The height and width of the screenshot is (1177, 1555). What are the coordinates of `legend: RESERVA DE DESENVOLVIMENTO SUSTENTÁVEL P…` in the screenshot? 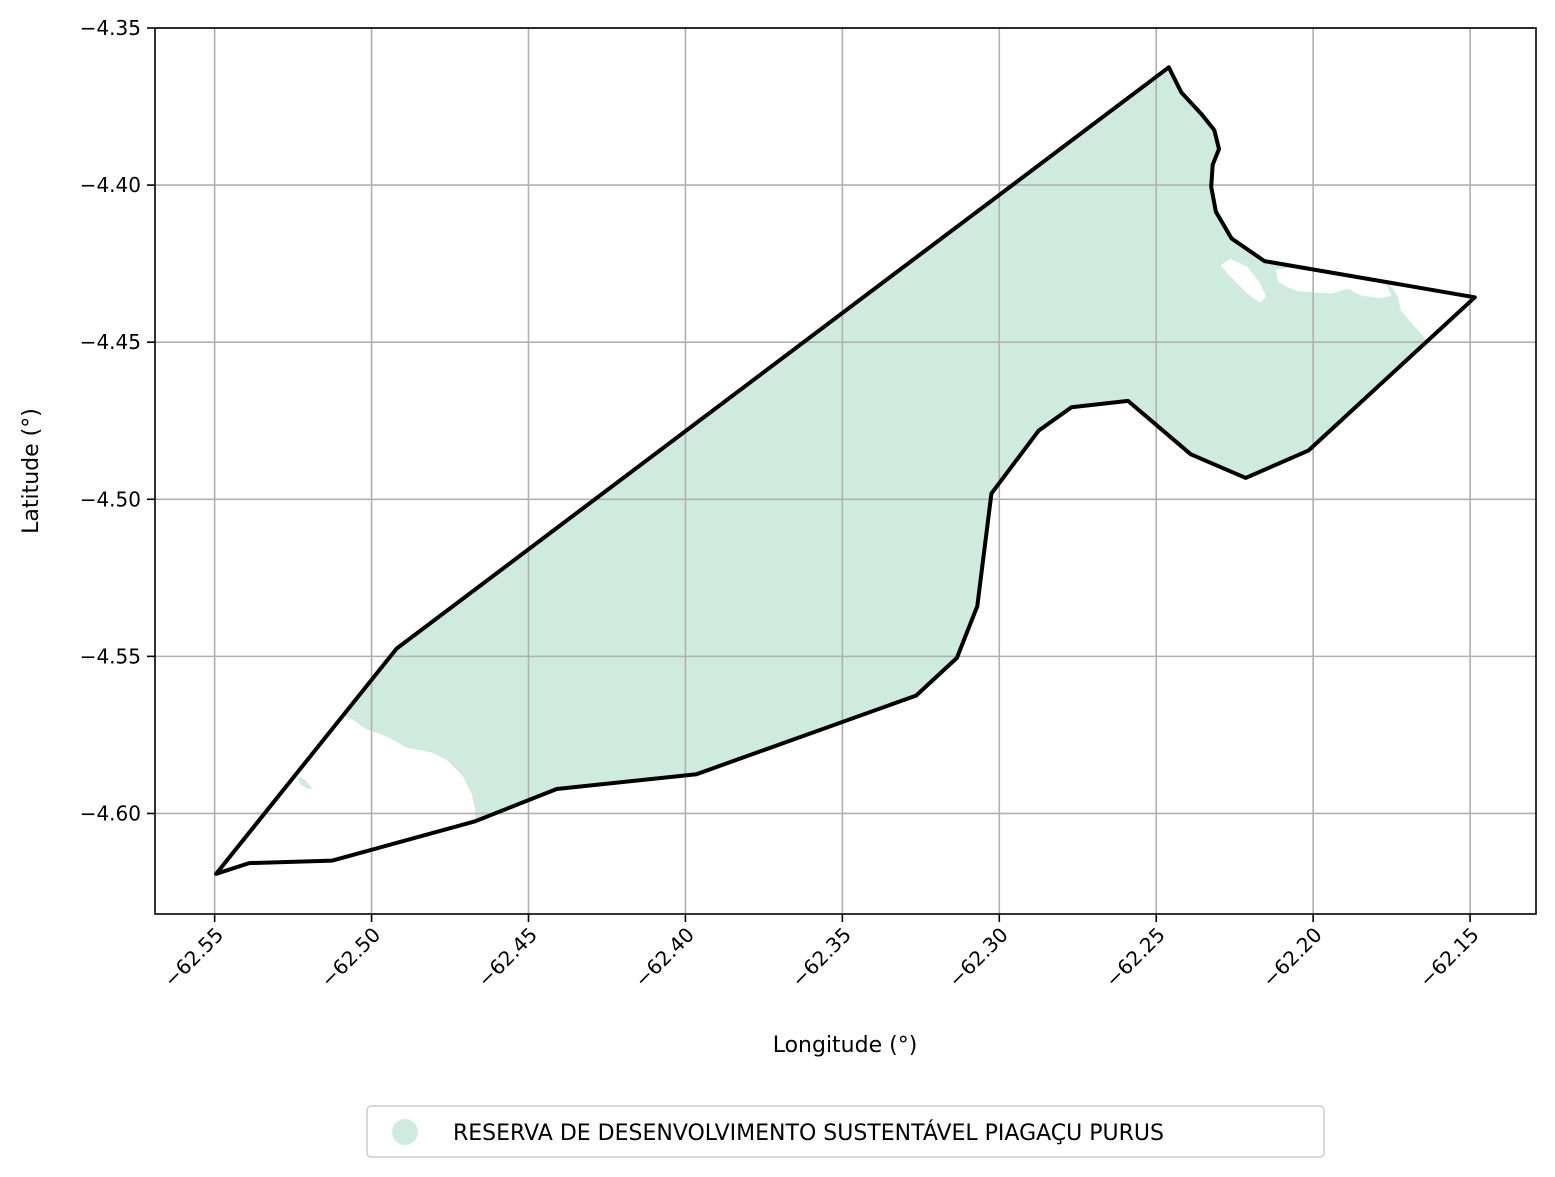 It's located at (845, 1131).